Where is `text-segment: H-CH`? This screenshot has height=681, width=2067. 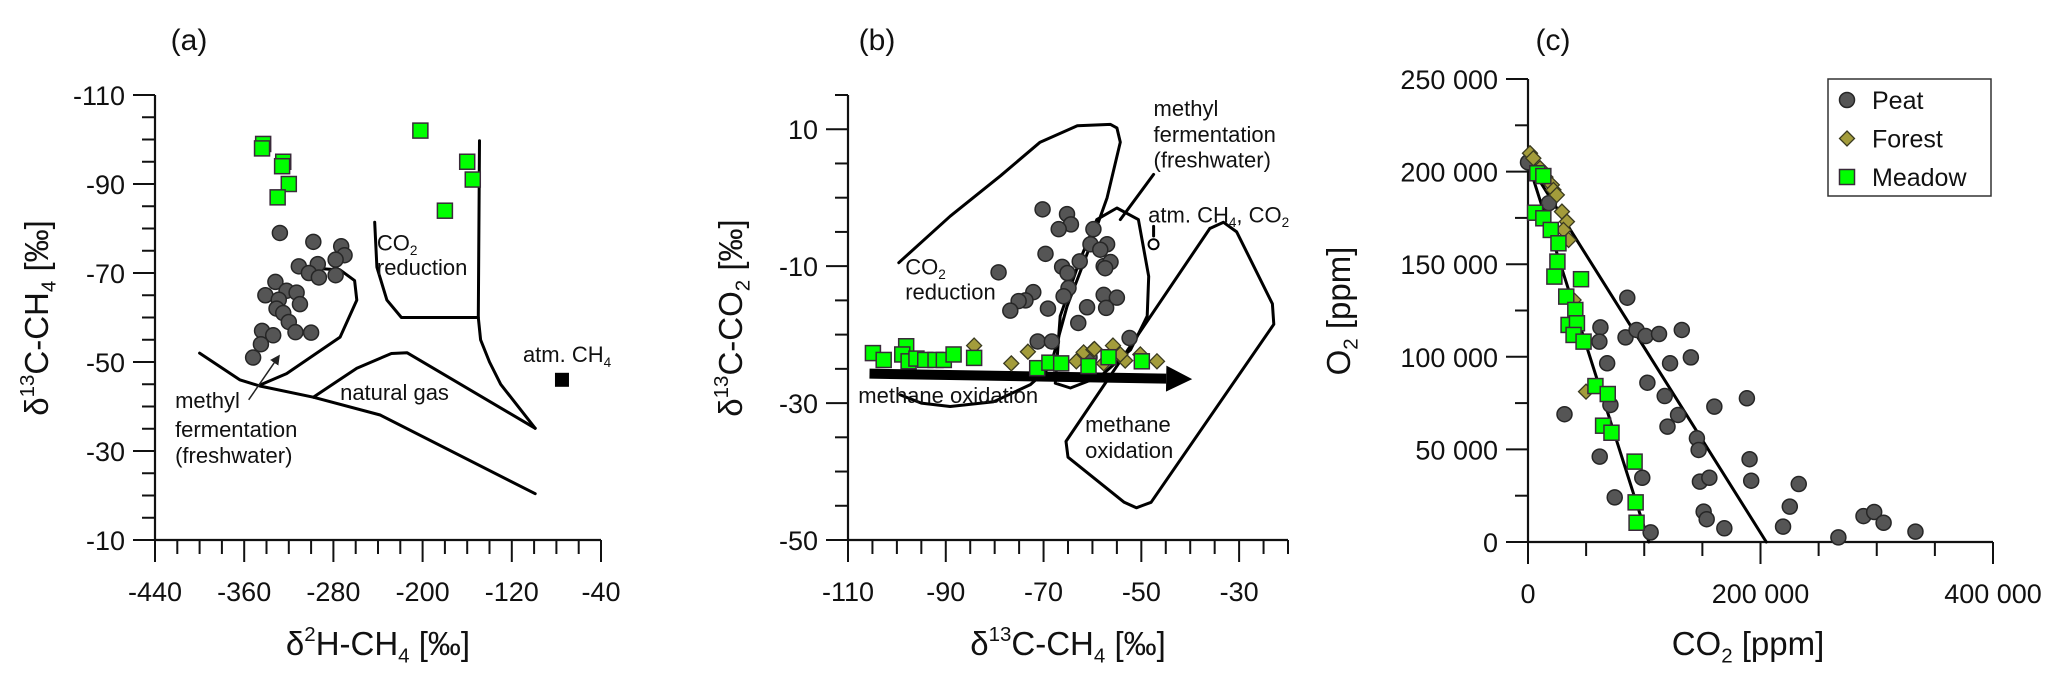 text-segment: H-CH is located at coordinates (357, 643).